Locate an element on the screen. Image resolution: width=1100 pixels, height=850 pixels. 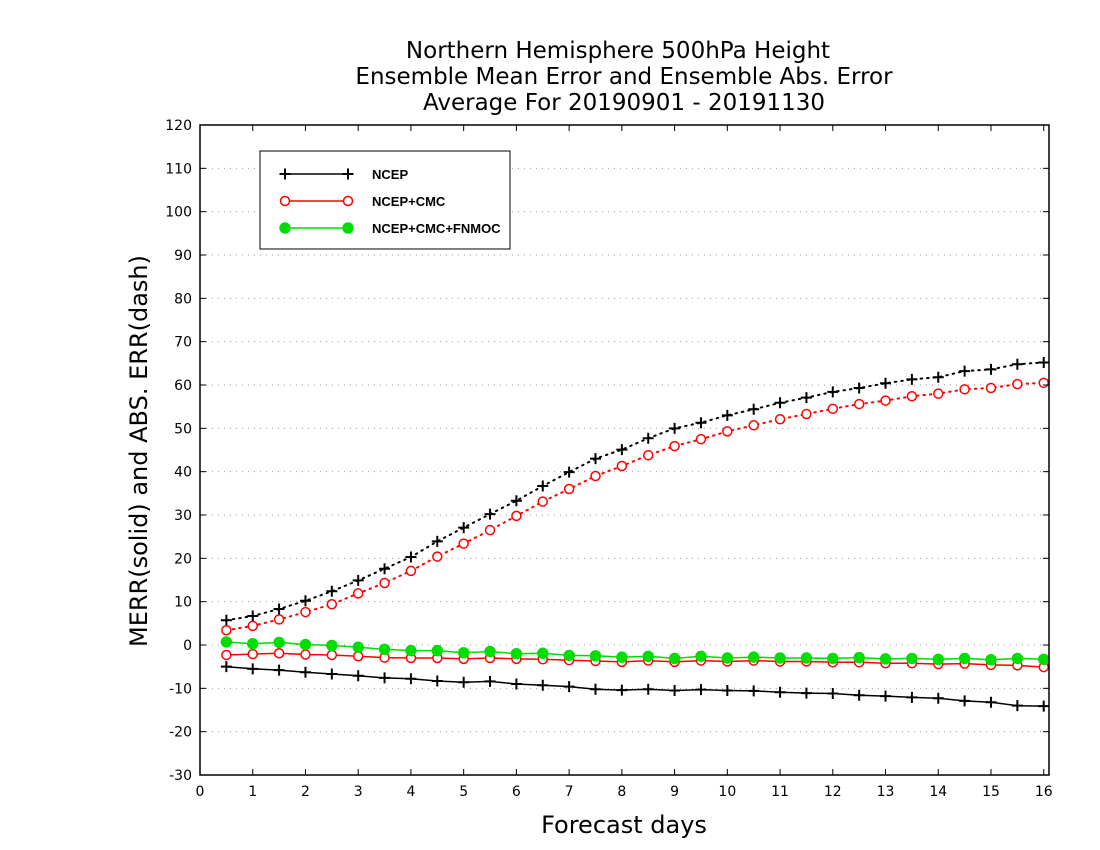
y-tick-label: 90 is located at coordinates (183, 256).